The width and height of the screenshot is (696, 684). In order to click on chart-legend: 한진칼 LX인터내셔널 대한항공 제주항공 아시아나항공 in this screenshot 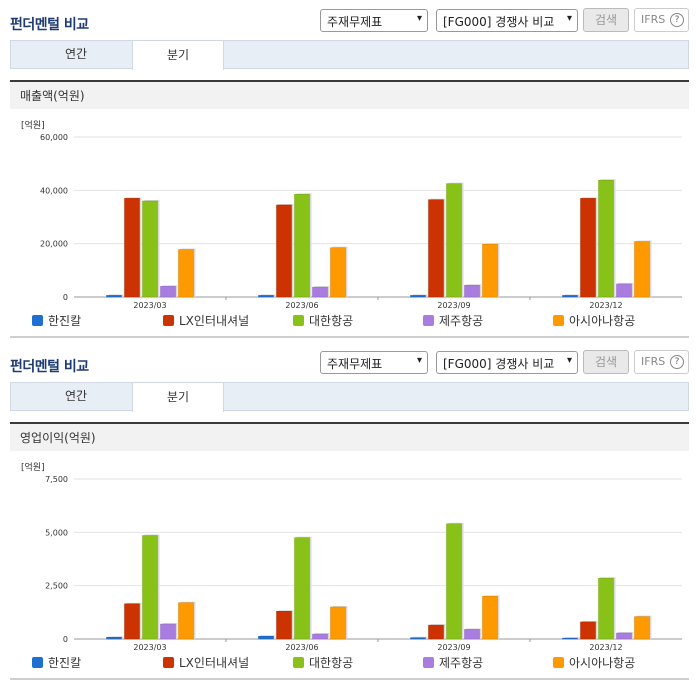, I will do `click(362, 322)`.